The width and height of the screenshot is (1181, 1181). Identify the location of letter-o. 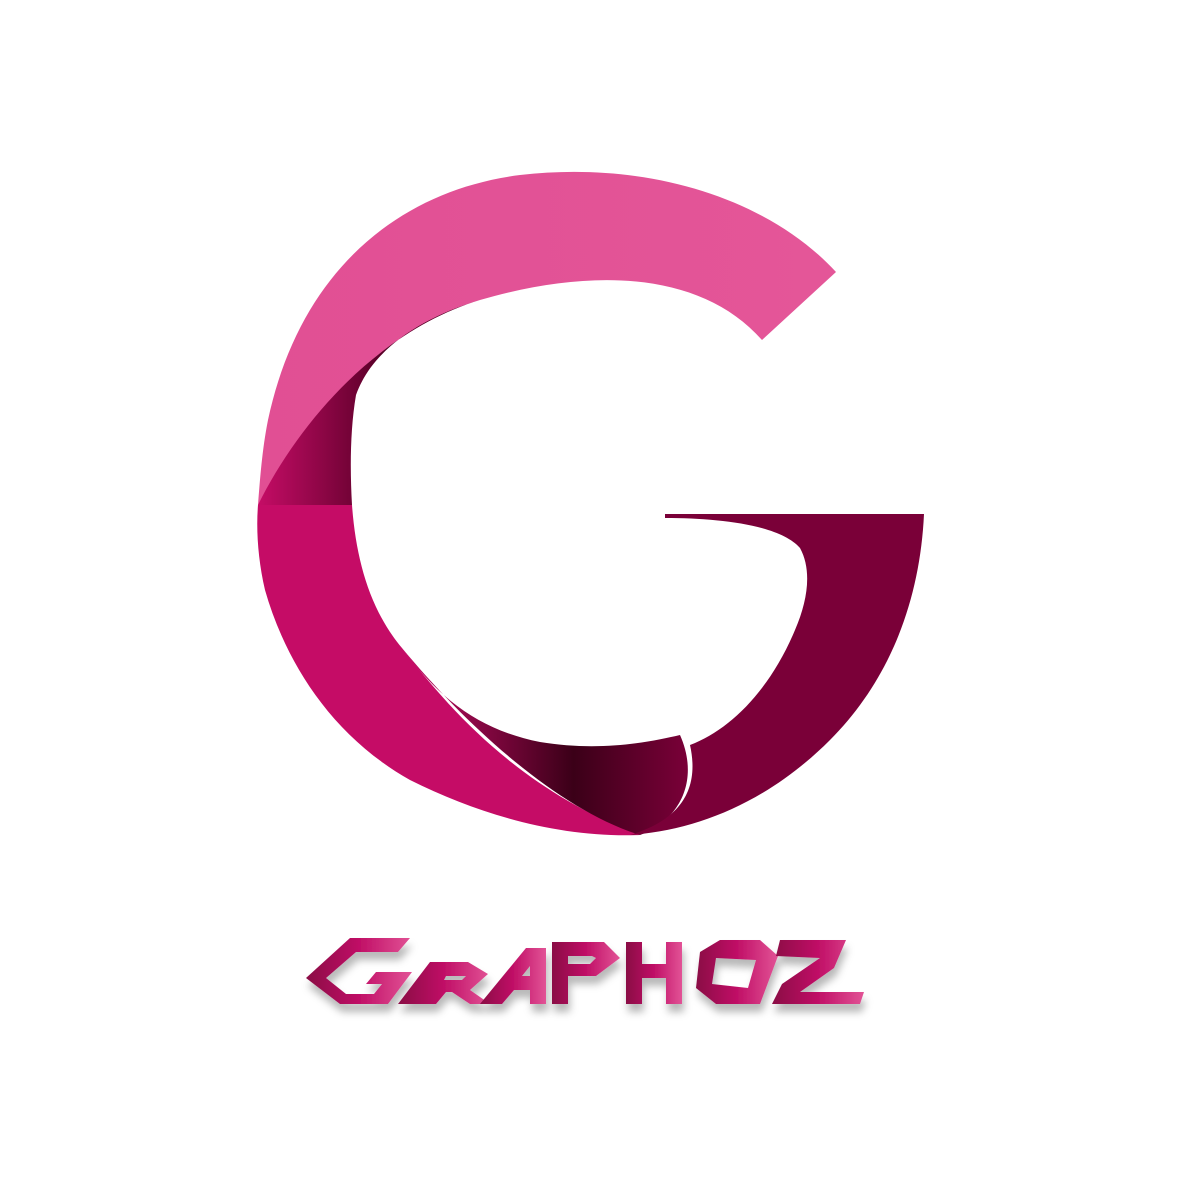
(737, 972).